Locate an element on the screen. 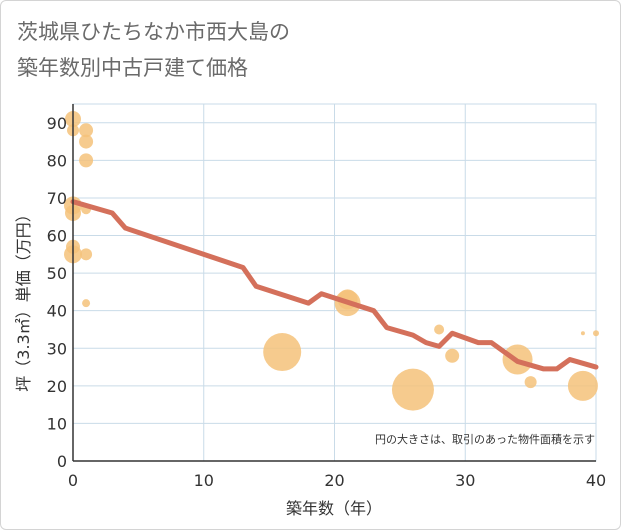  y-tick-label: 90 is located at coordinates (57, 123).